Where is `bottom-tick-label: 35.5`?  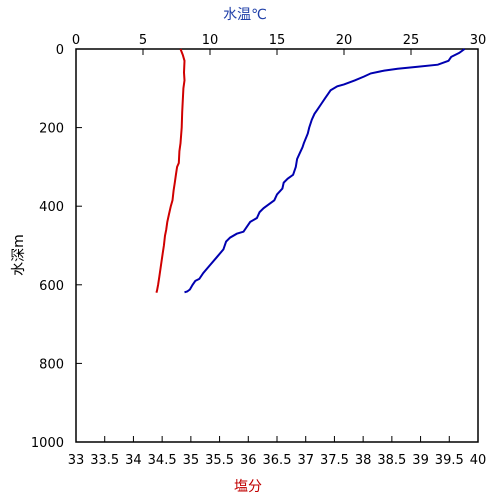
bottom-tick-label: 35.5 is located at coordinates (219, 460).